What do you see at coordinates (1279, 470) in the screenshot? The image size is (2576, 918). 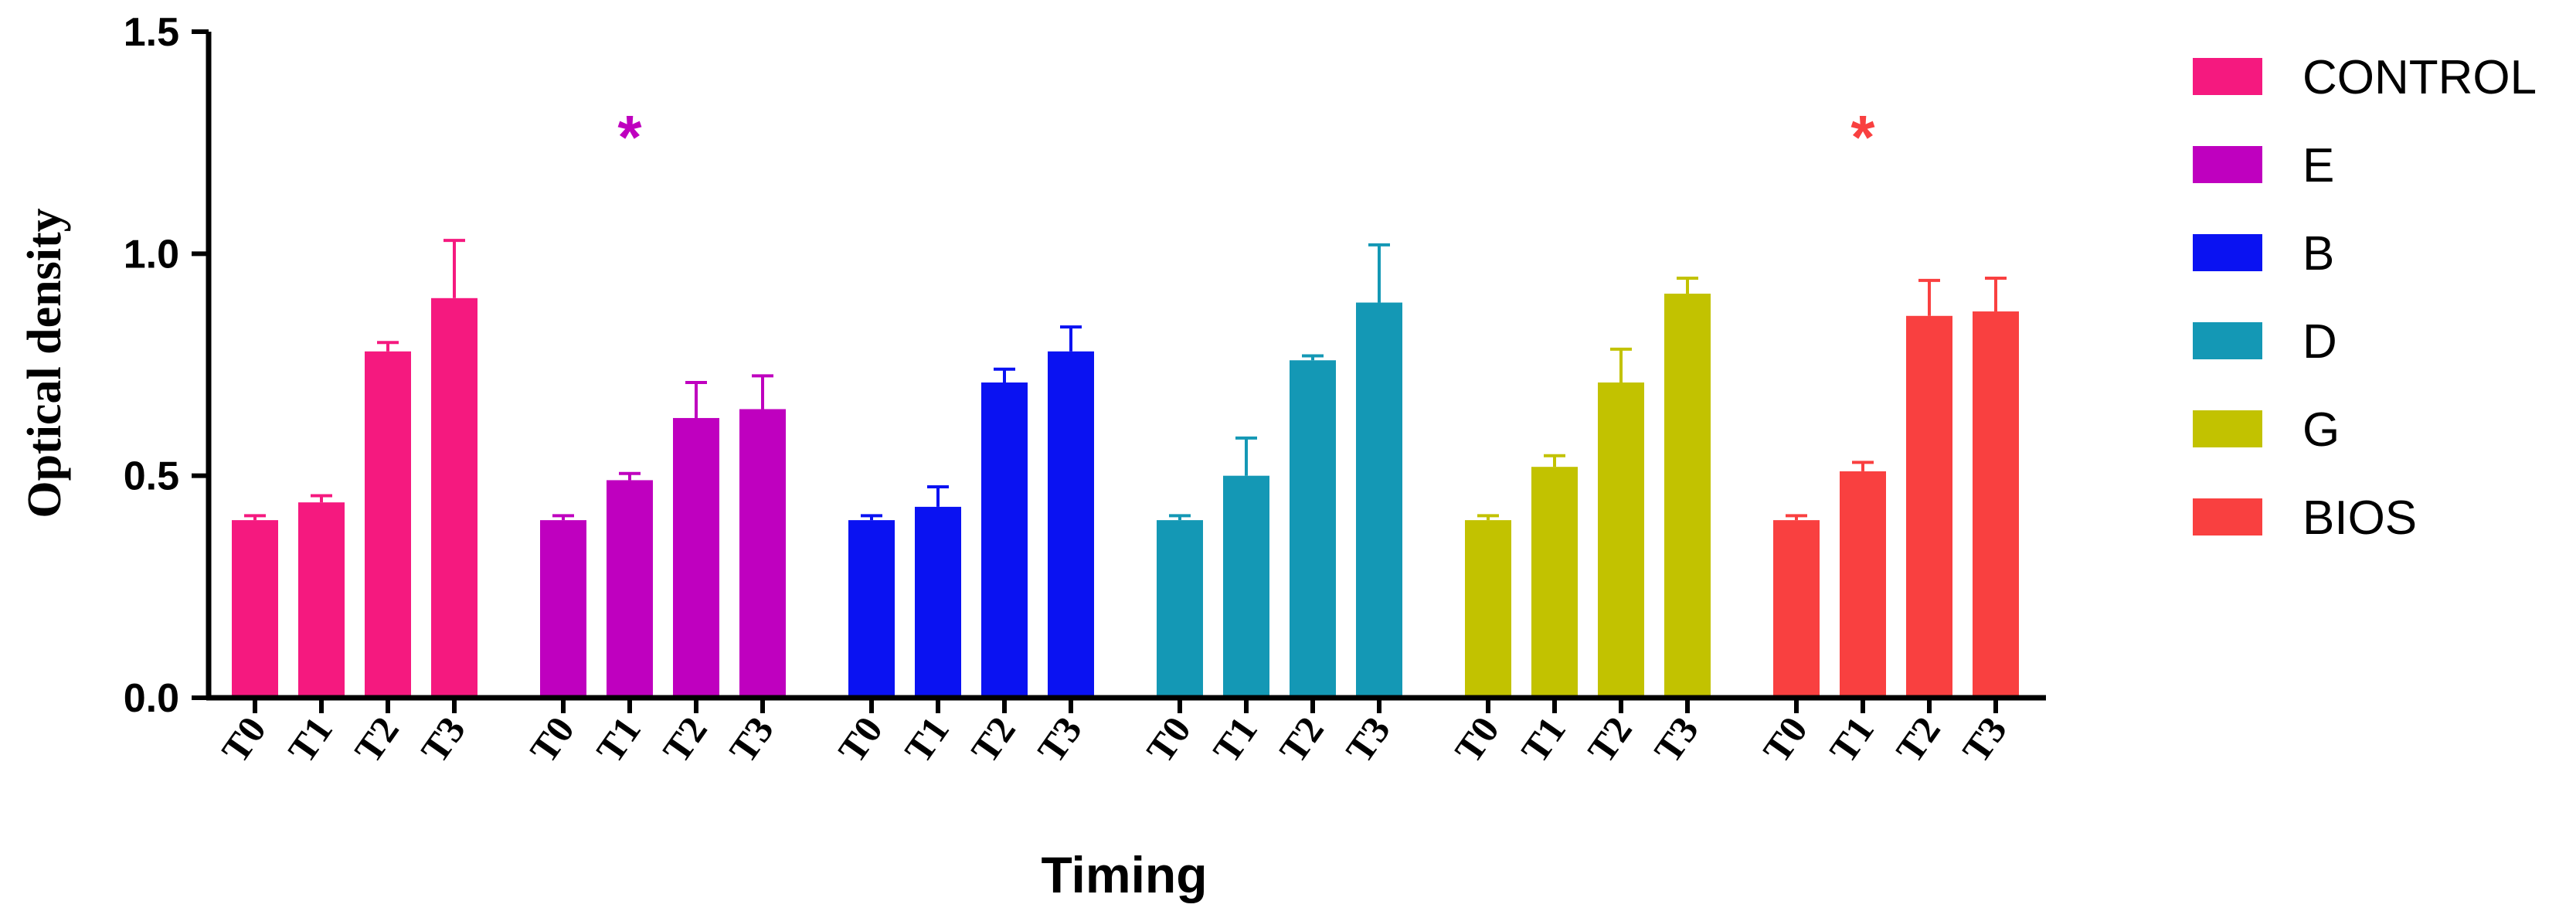 I see `series-d-group` at bounding box center [1279, 470].